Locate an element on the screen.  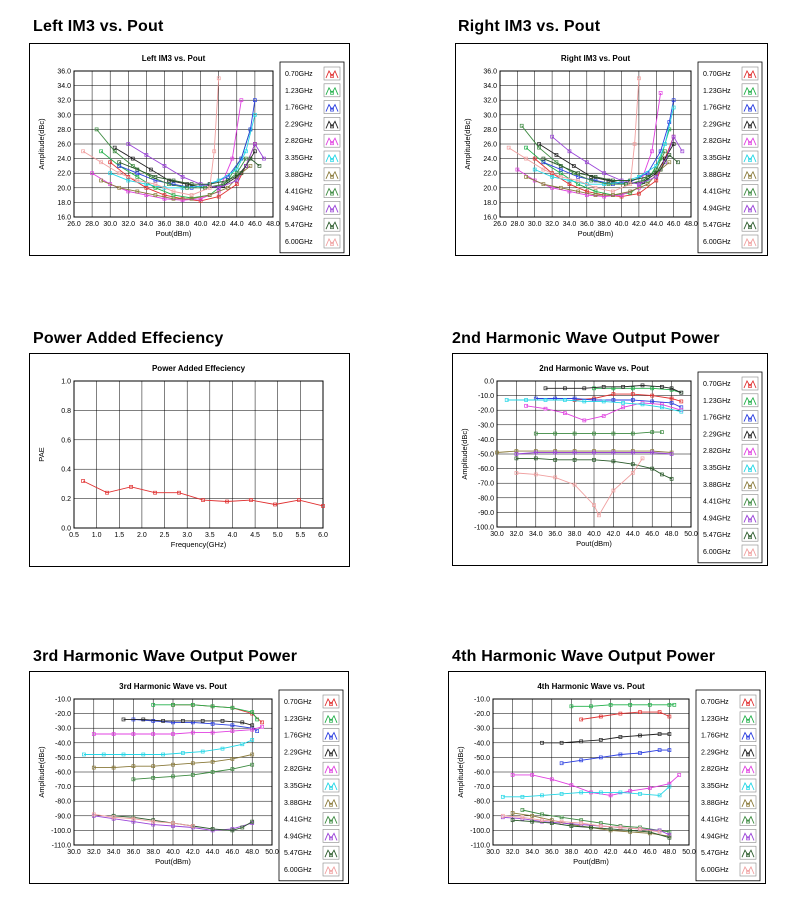
legend-label: 1.76GHz is located at coordinates (715, 736).